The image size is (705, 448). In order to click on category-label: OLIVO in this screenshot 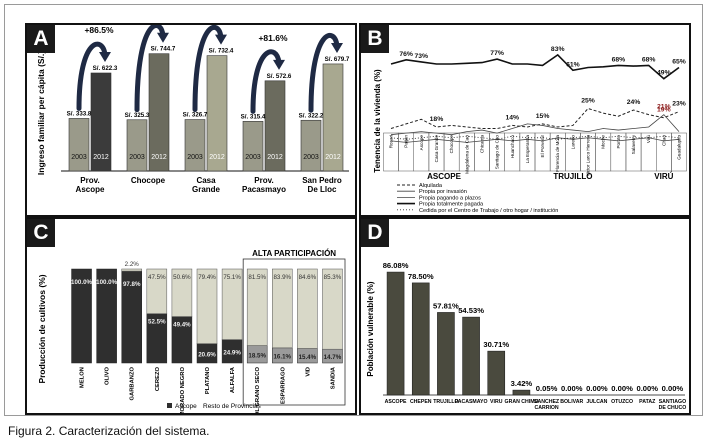, I will do `click(108, 376)`.